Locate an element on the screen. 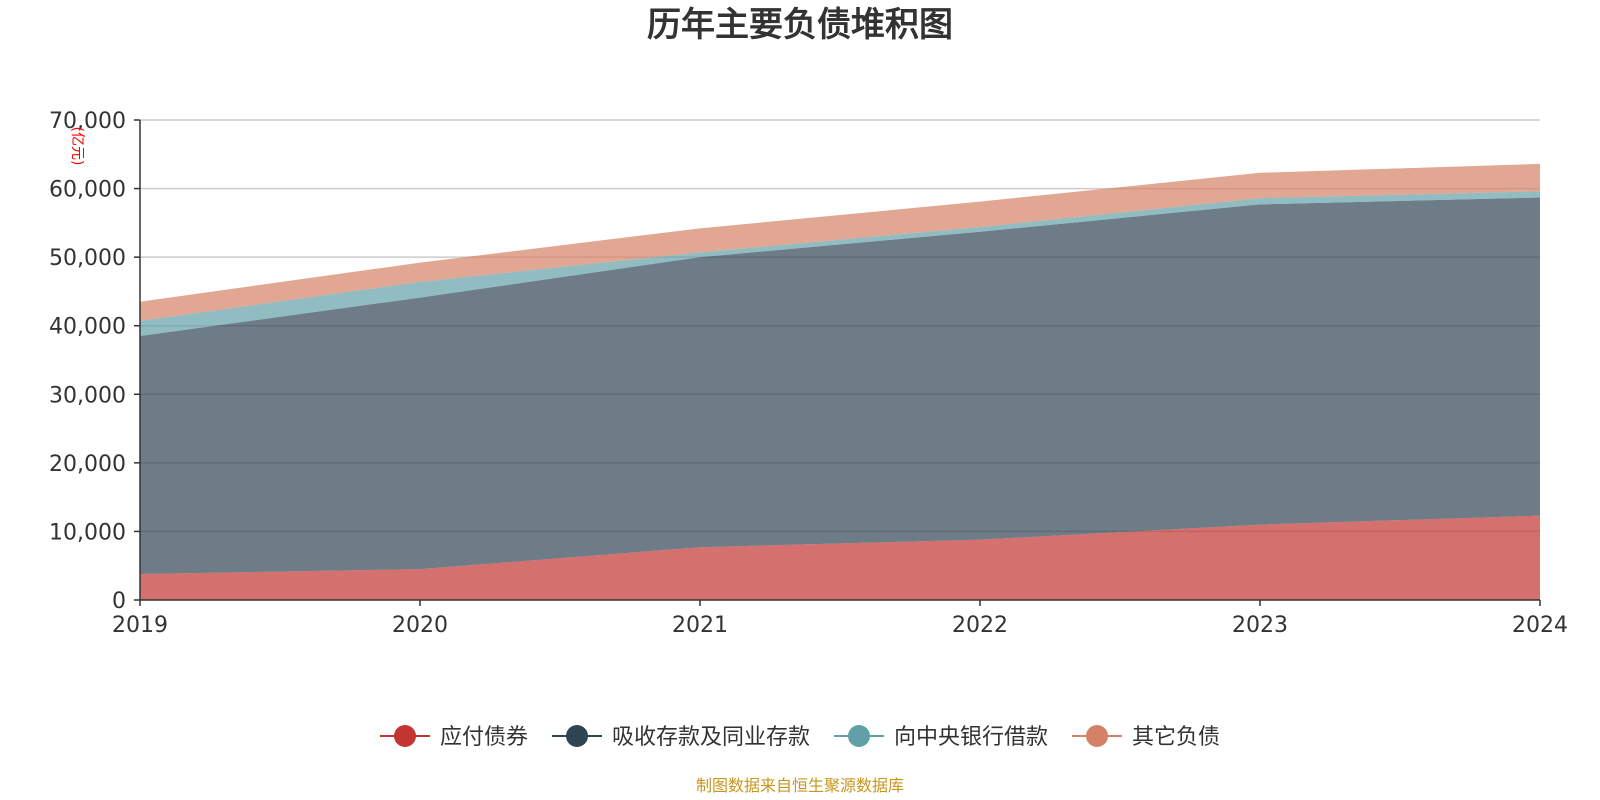 The image size is (1600, 800). legend-item-吸收存款及同业存款: 吸收存款及同业存款 is located at coordinates (681, 737).